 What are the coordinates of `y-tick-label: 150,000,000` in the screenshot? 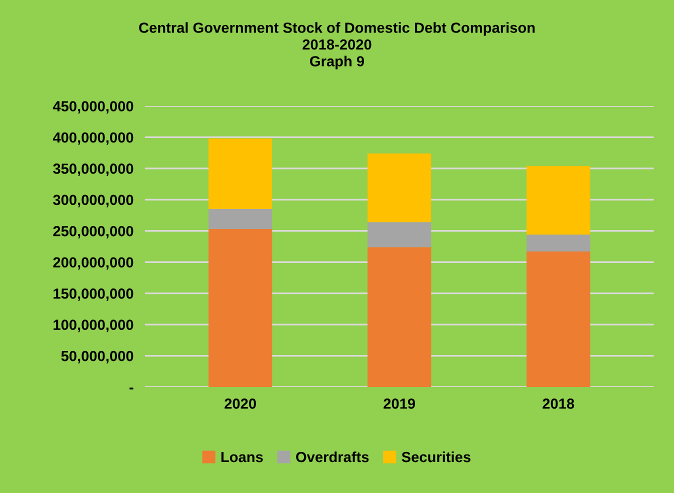 It's located at (94, 294).